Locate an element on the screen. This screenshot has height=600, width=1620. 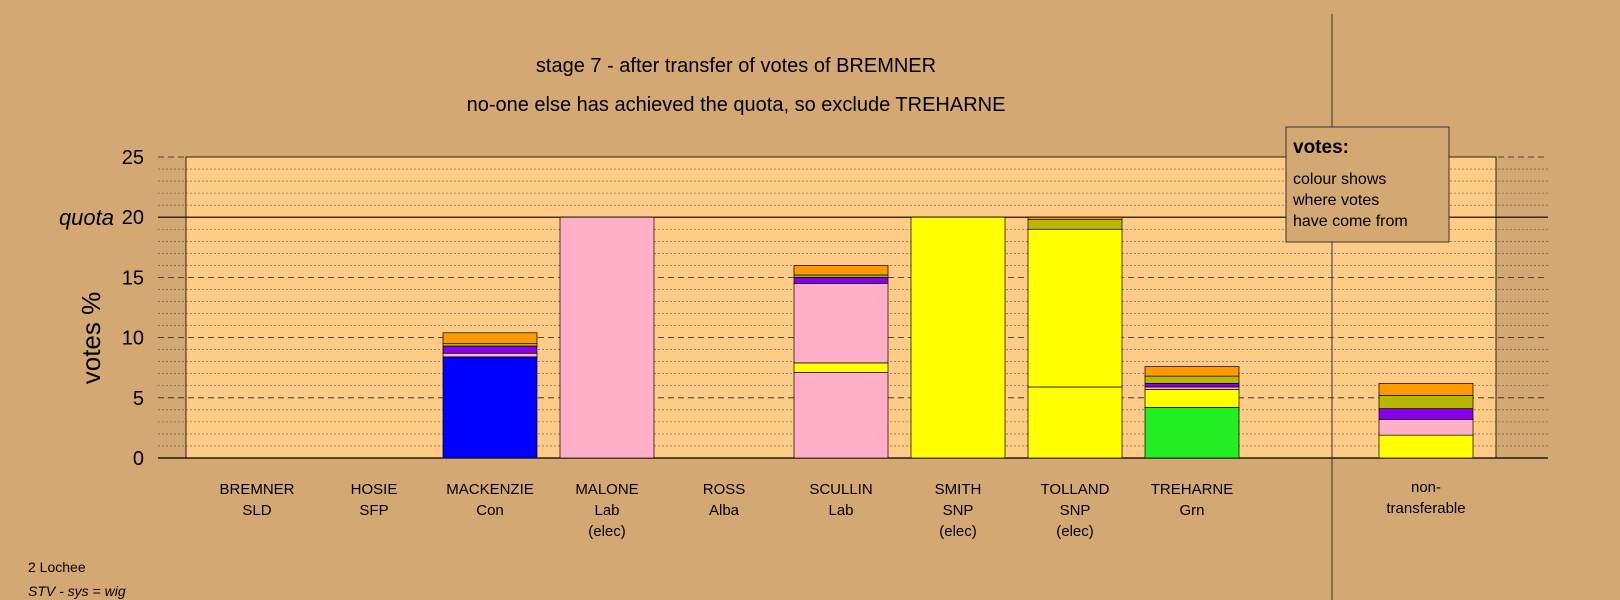
candidate-party: SFP is located at coordinates (373, 510).